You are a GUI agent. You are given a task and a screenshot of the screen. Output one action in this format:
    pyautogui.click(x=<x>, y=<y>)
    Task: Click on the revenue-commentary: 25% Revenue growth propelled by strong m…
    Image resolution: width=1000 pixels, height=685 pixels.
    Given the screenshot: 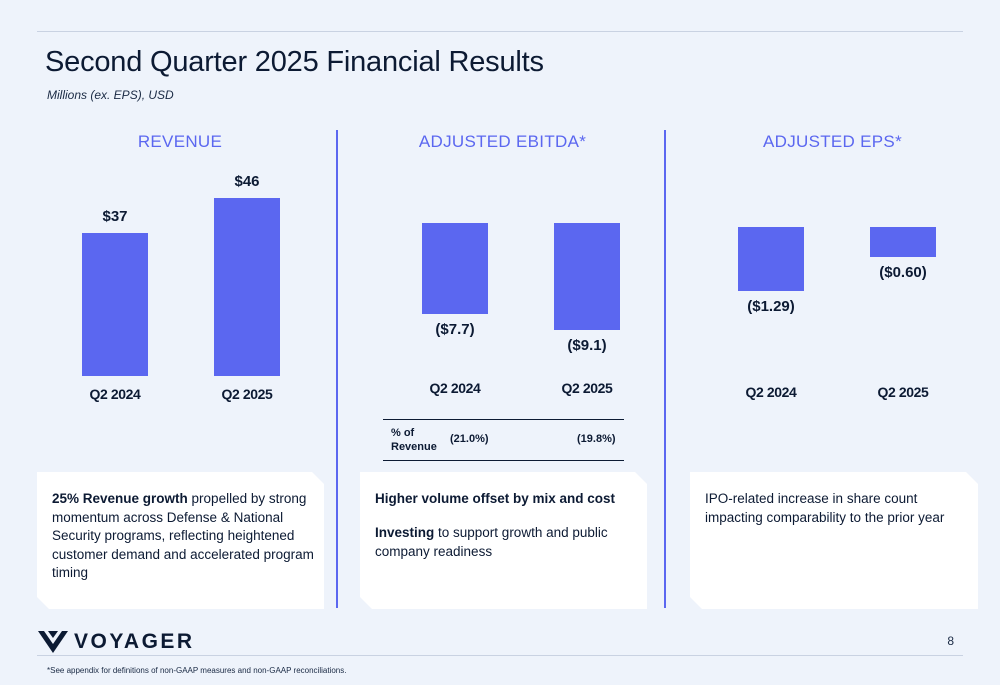 What is the action you would take?
    pyautogui.click(x=183, y=536)
    